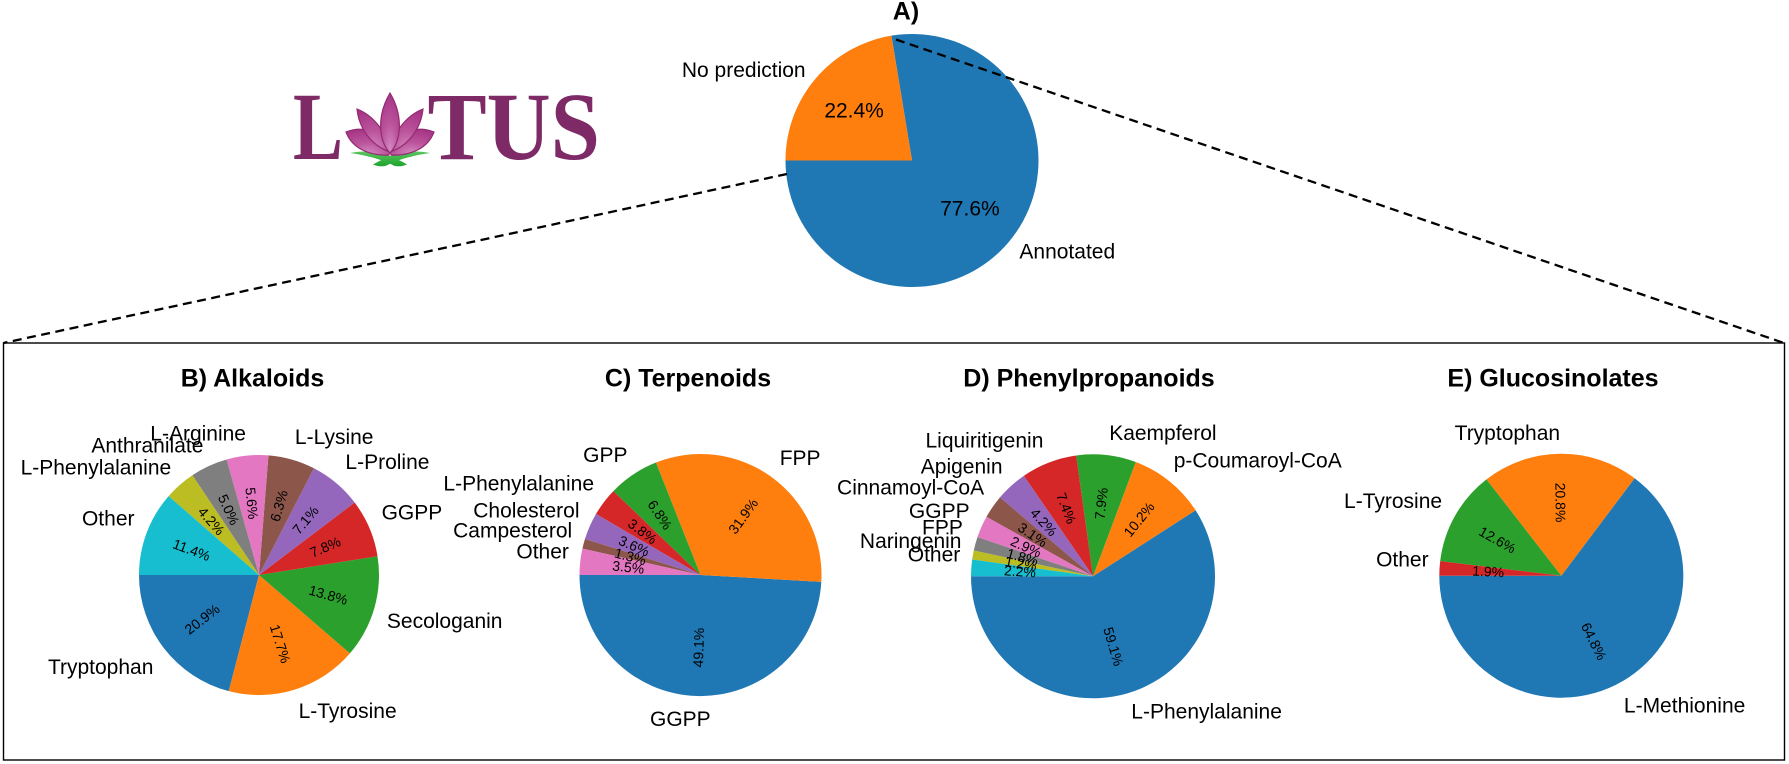 This screenshot has height=764, width=1789. What do you see at coordinates (1552, 379) in the screenshot?
I see `svg-text: E) Glucosinolates` at bounding box center [1552, 379].